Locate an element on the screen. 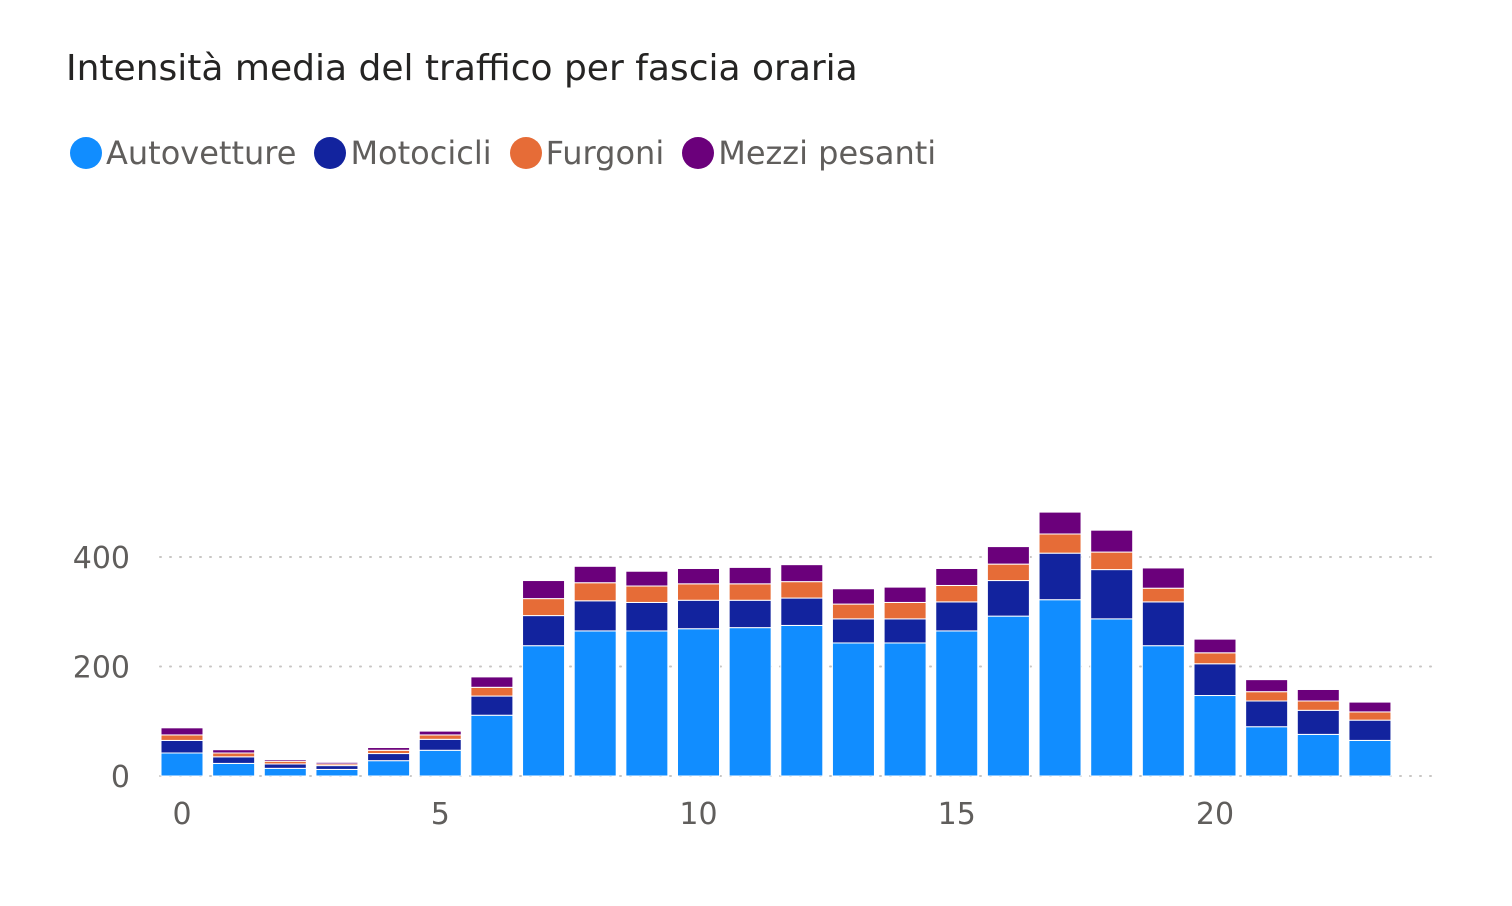 Image resolution: width=1512 pixels, height=906 pixels. legend: Autovetture Motocicli Furgoni Mezzi pesanti is located at coordinates (512, 153).